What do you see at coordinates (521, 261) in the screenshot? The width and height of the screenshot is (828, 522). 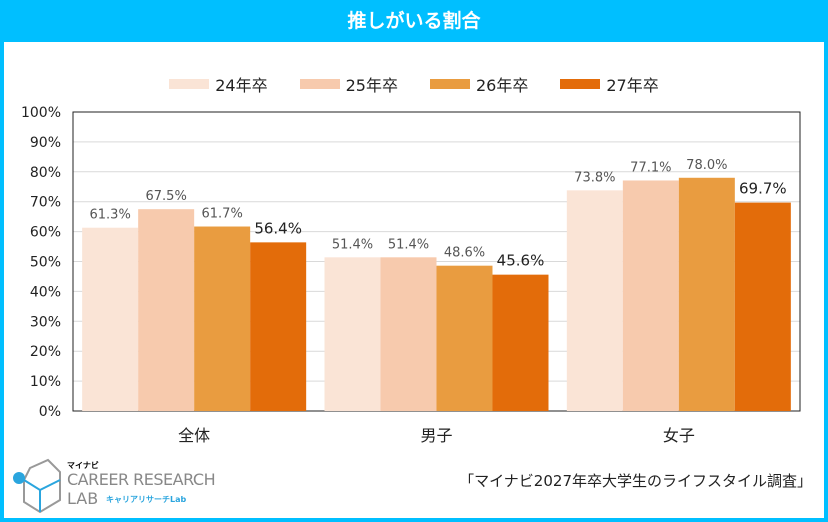 I see `data-label: 45.6%` at bounding box center [521, 261].